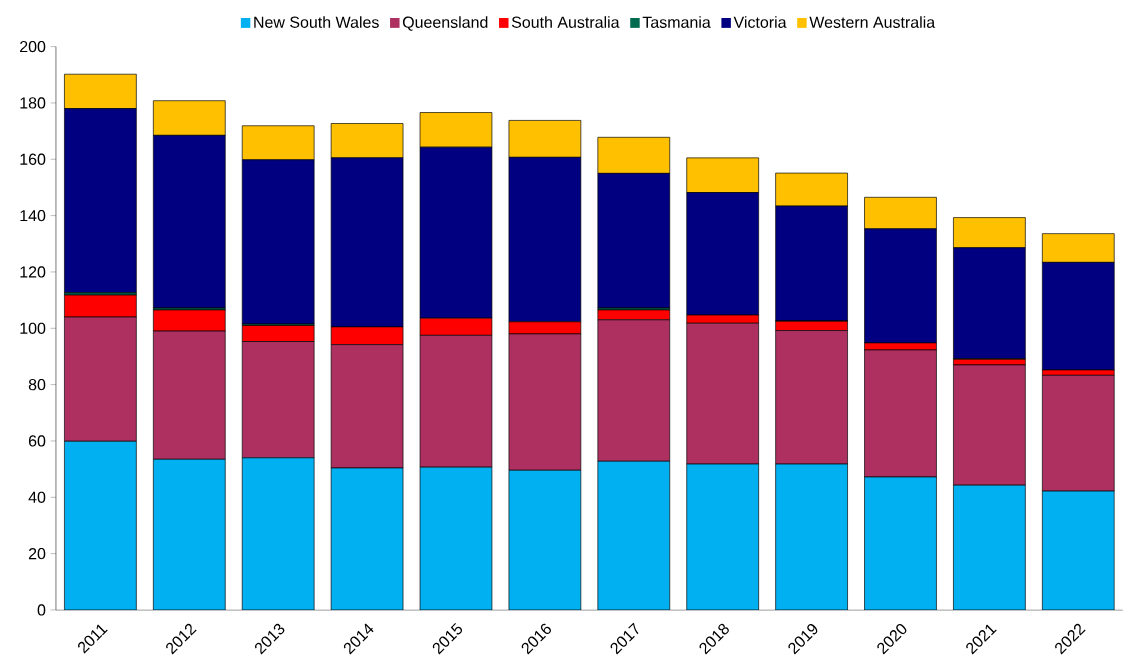 The width and height of the screenshot is (1123, 662). What do you see at coordinates (676, 22) in the screenshot?
I see `legend-label: Tasmania` at bounding box center [676, 22].